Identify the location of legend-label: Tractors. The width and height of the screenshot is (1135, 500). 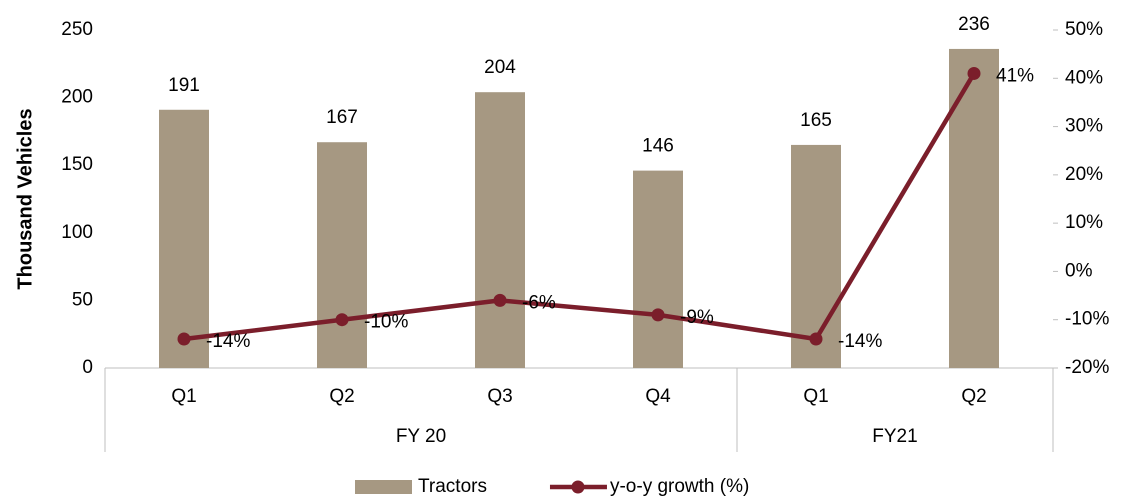
(452, 486).